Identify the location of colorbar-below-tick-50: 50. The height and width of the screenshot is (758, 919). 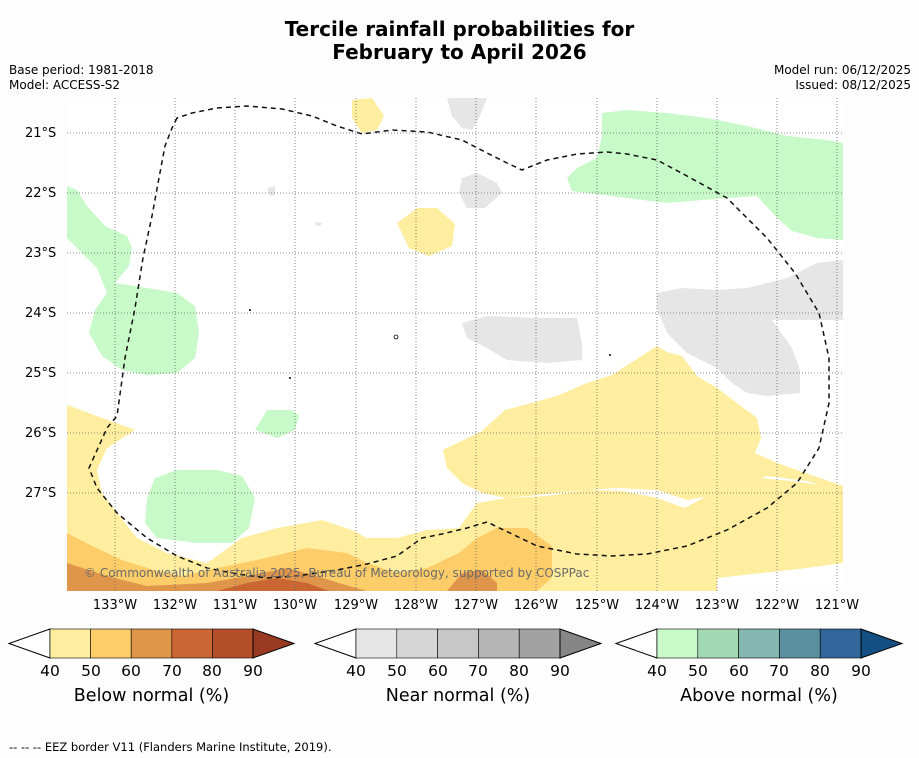
(91, 671).